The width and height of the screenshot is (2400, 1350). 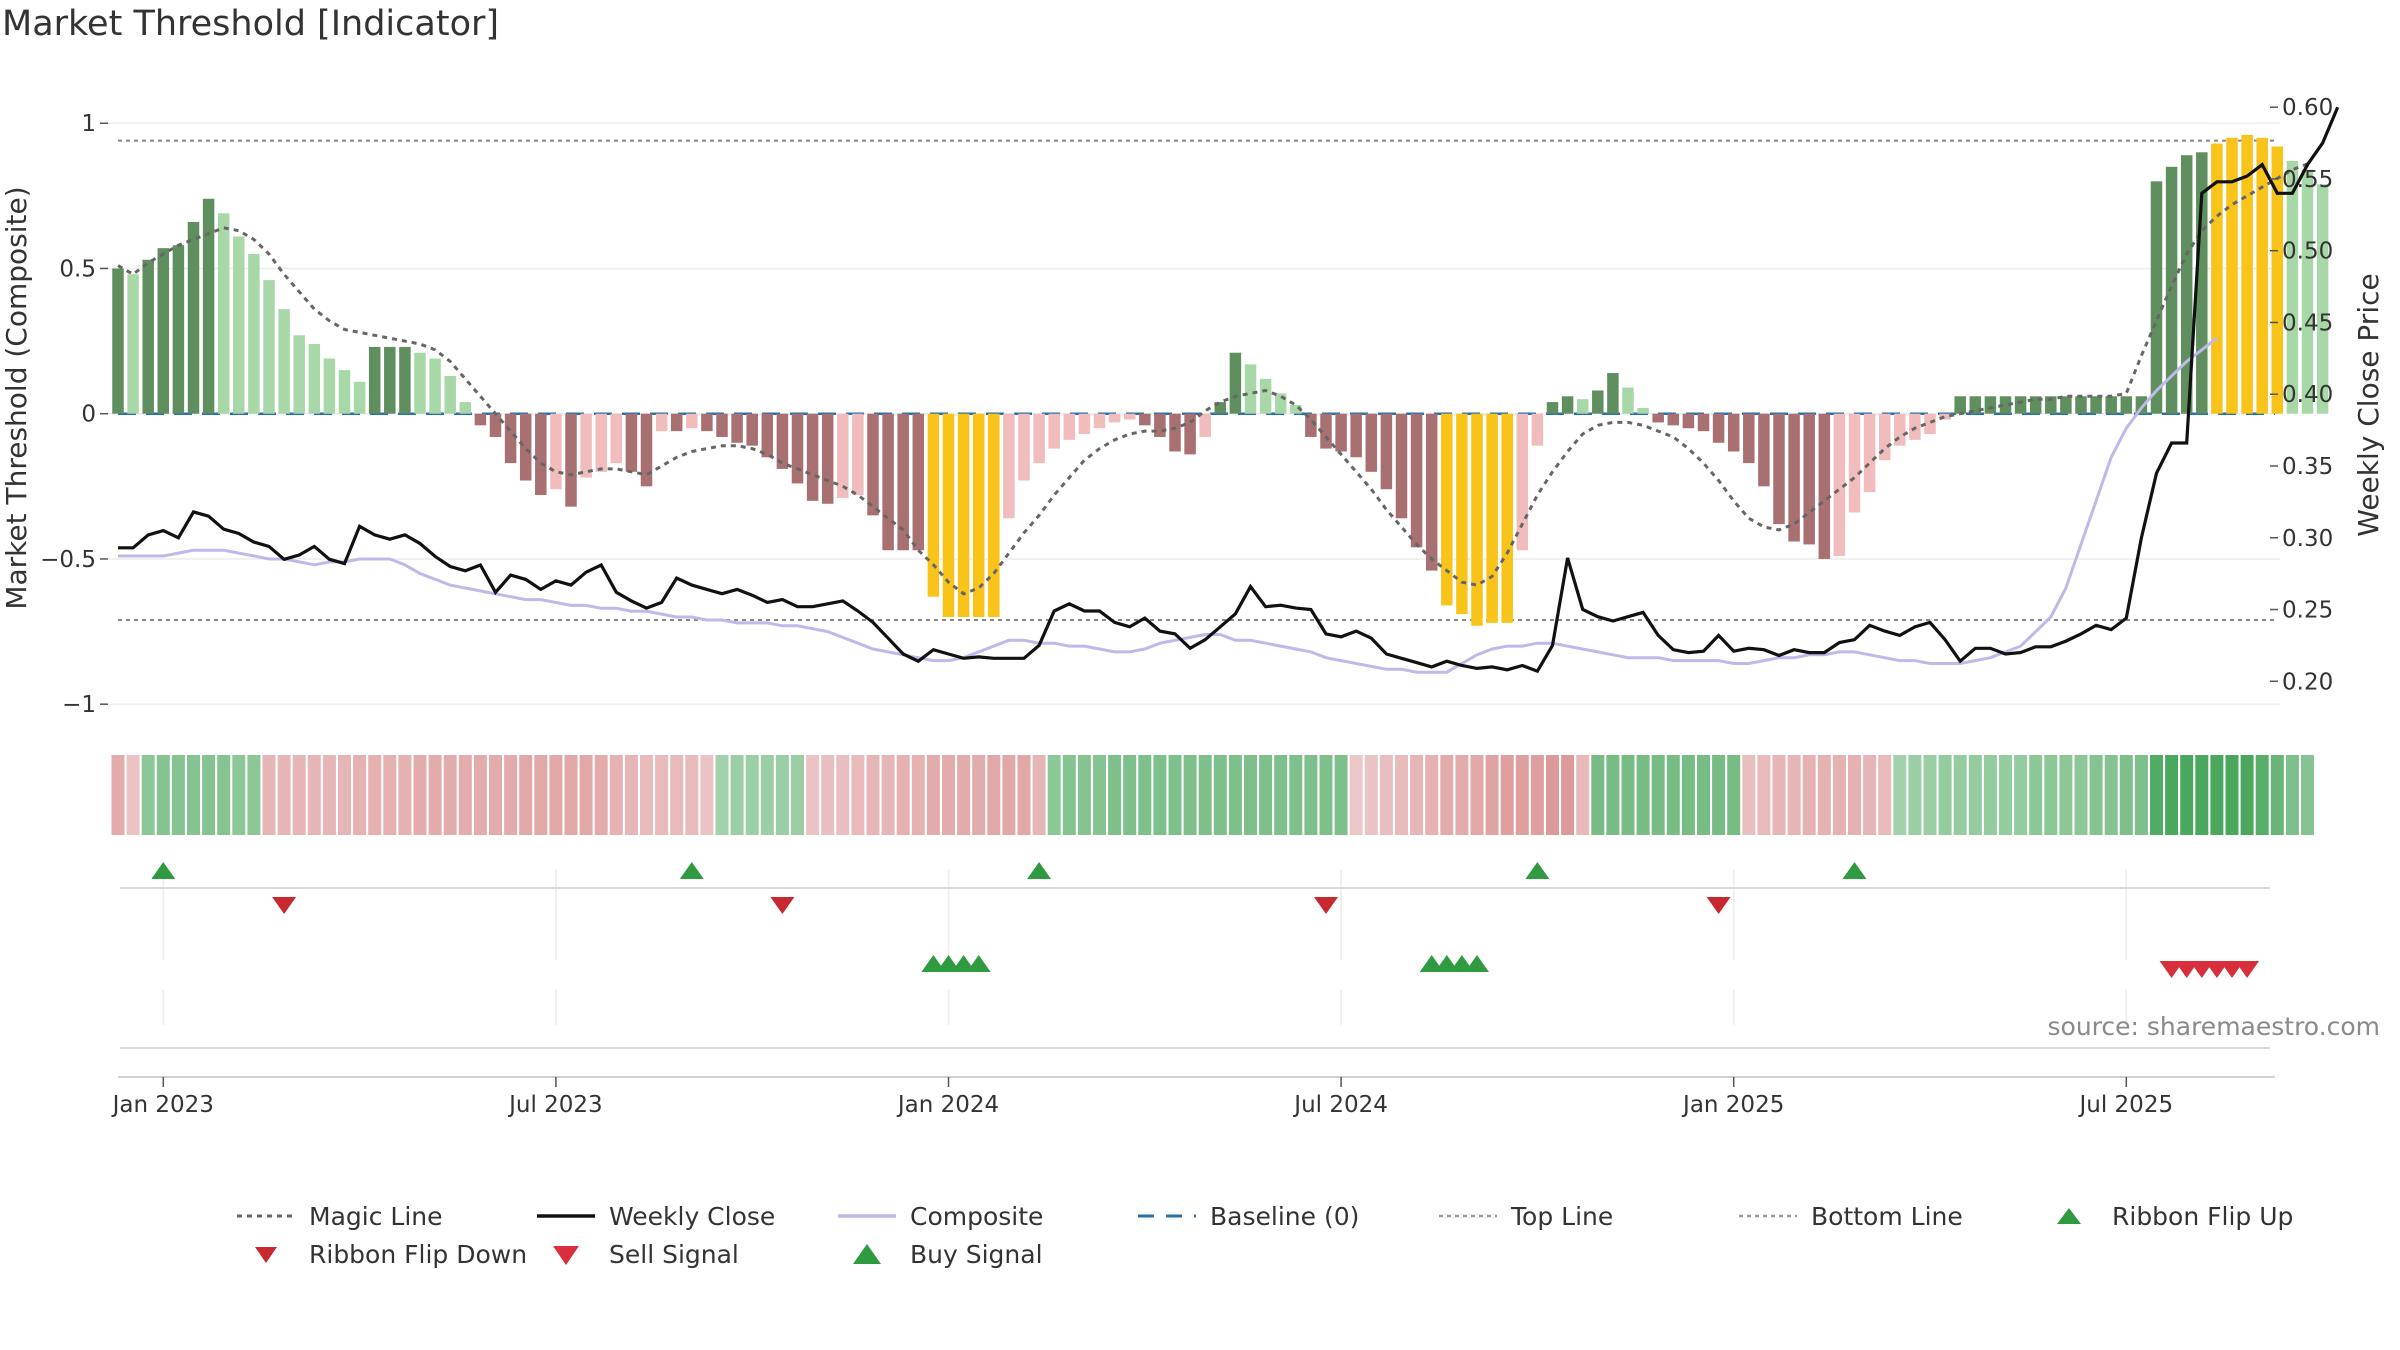 I want to click on y-axis-label: Market Threshold (Composite), so click(x=16, y=397).